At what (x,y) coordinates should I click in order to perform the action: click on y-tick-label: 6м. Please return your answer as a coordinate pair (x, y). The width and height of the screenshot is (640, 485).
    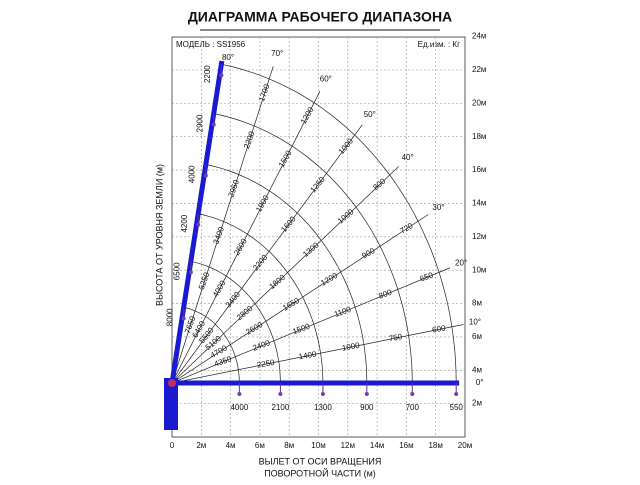
    Looking at the image, I should click on (477, 336).